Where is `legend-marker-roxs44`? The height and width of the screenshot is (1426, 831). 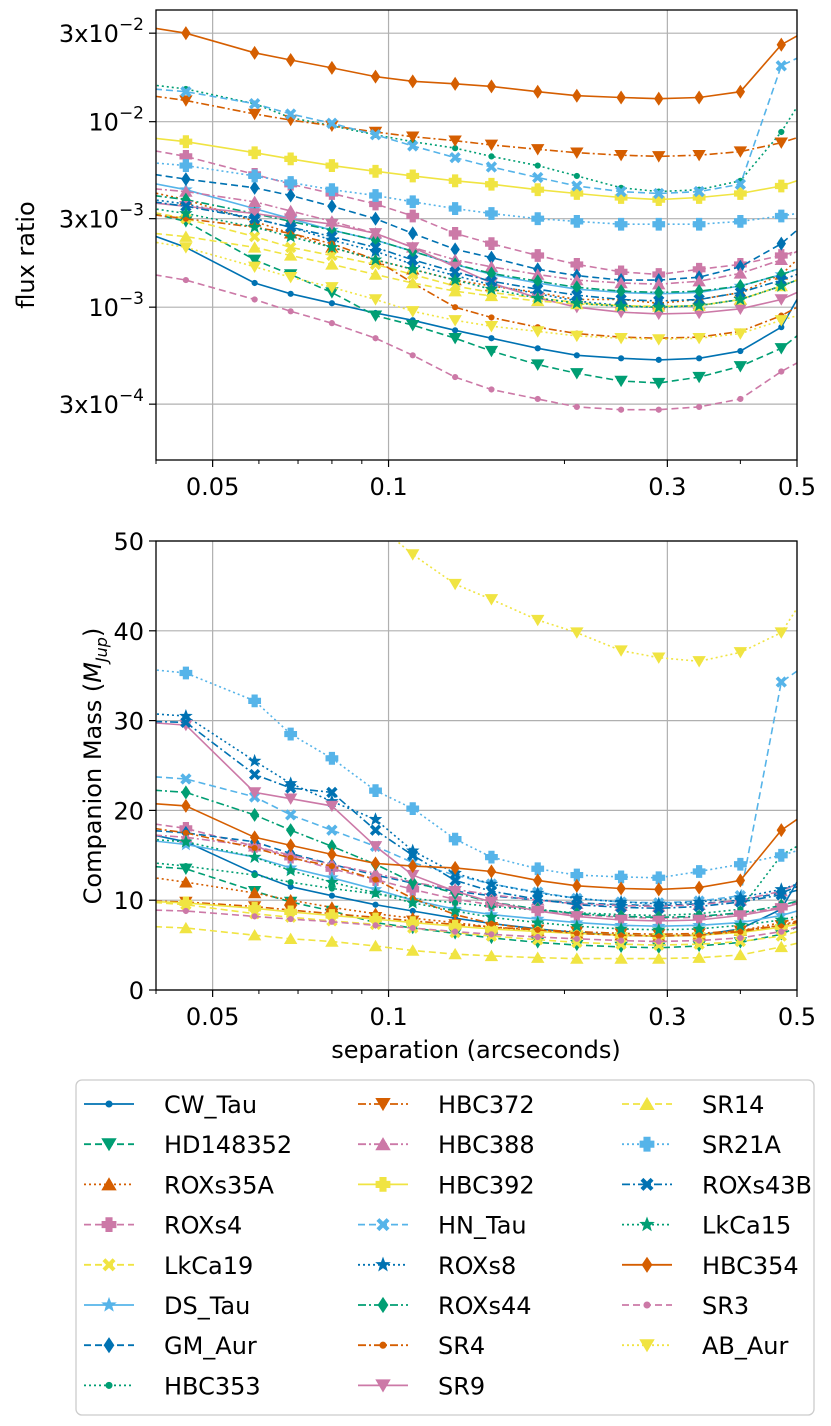
legend-marker-roxs44 is located at coordinates (383, 1305).